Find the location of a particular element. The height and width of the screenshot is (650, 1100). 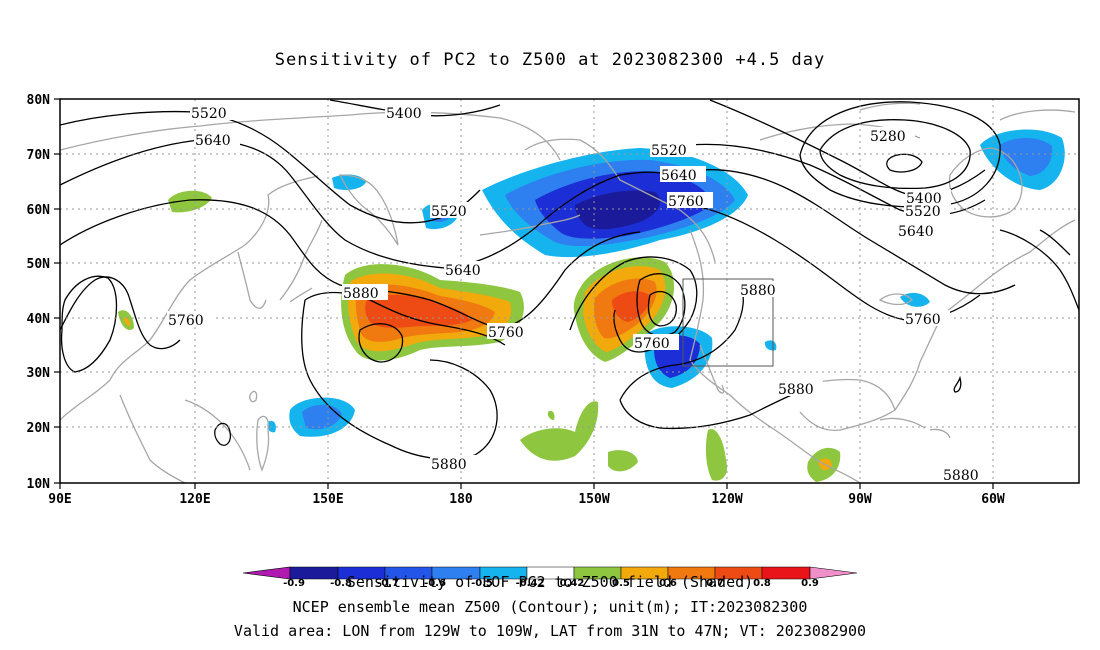

colorbar-tick: 0.42 is located at coordinates (572, 583).